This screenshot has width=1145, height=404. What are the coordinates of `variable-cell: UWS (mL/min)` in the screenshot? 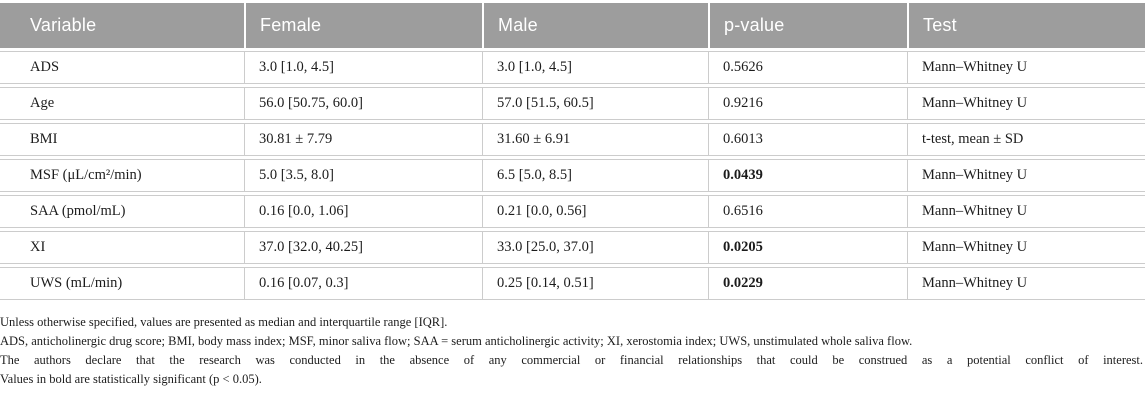 It's located at (122, 283).